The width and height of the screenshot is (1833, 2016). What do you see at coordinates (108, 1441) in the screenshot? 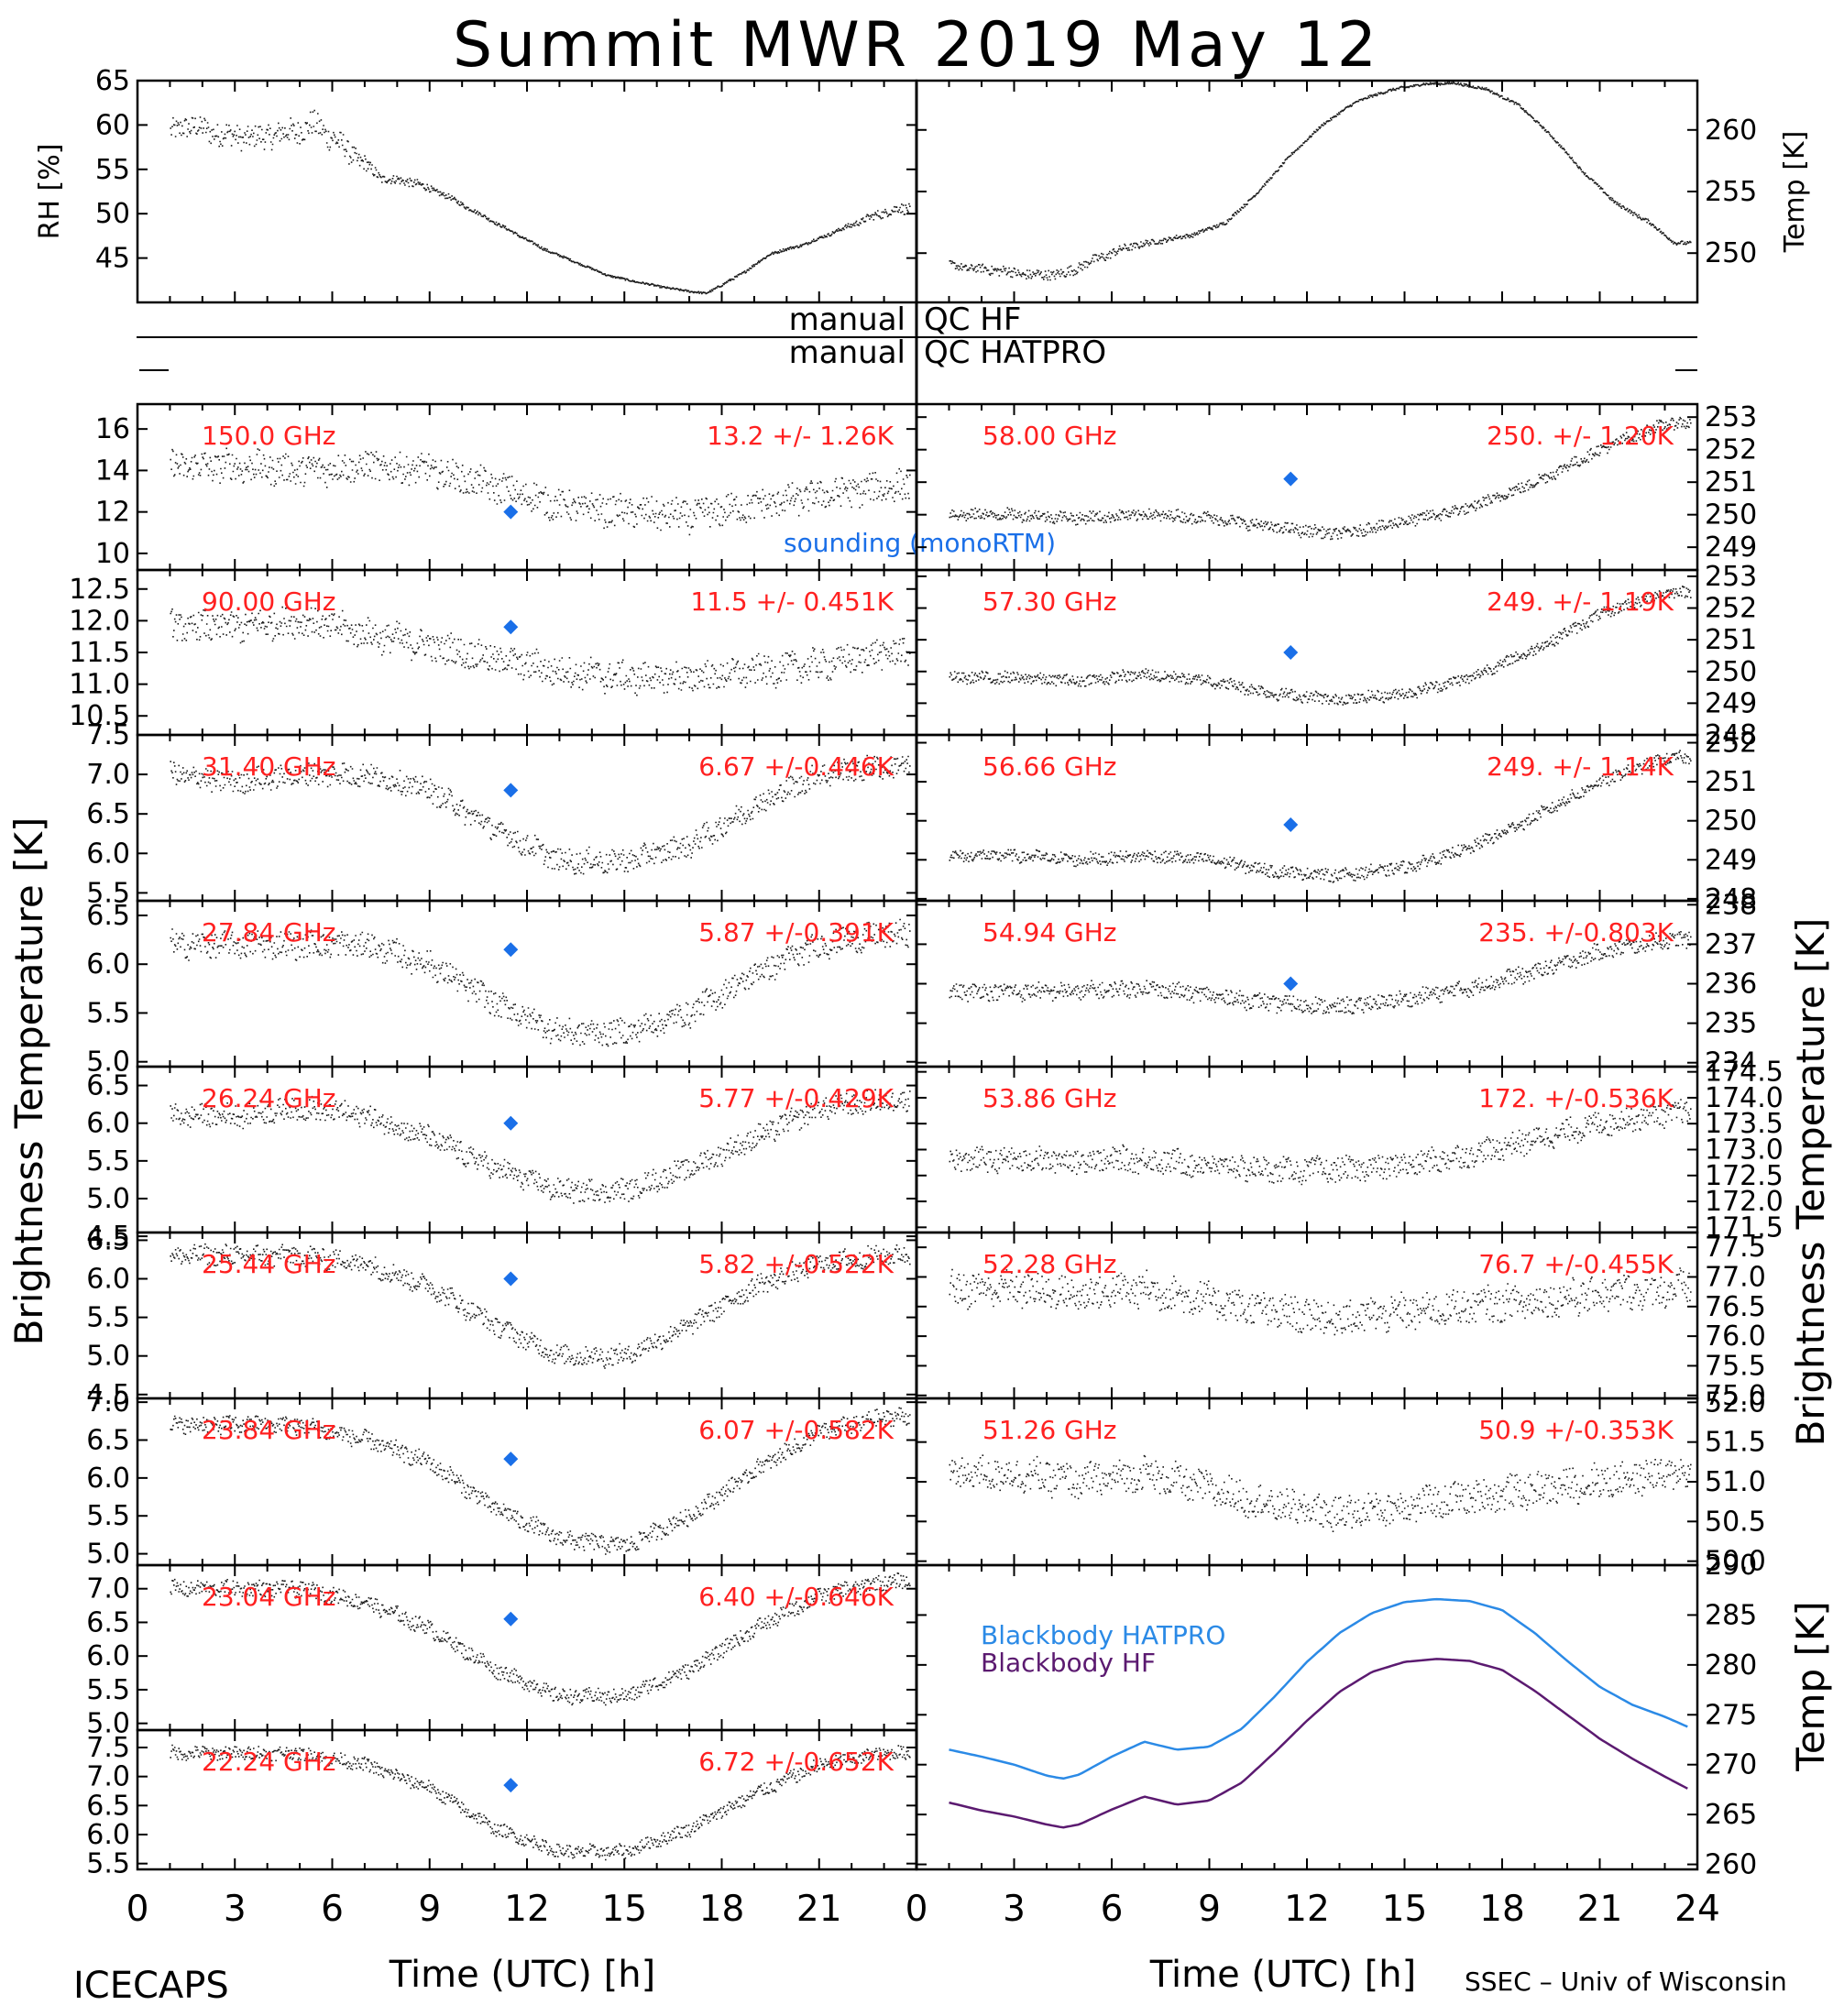
I see `y-tick-label: 6.5` at bounding box center [108, 1441].